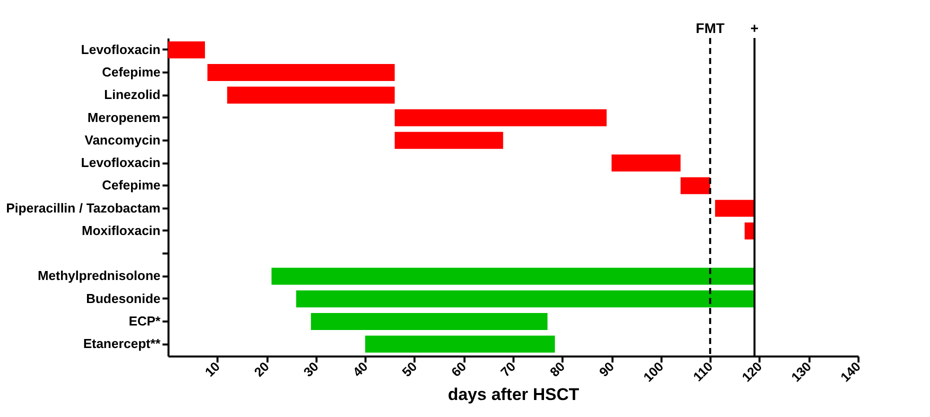 The width and height of the screenshot is (930, 417). I want to click on x-tick-label: 100, so click(653, 371).